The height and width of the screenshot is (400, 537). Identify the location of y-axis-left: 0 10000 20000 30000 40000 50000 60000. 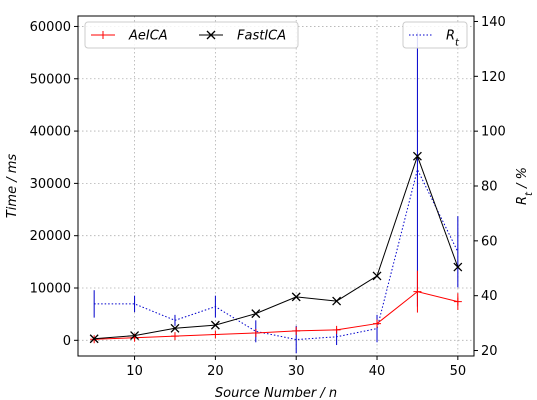
(54, 184).